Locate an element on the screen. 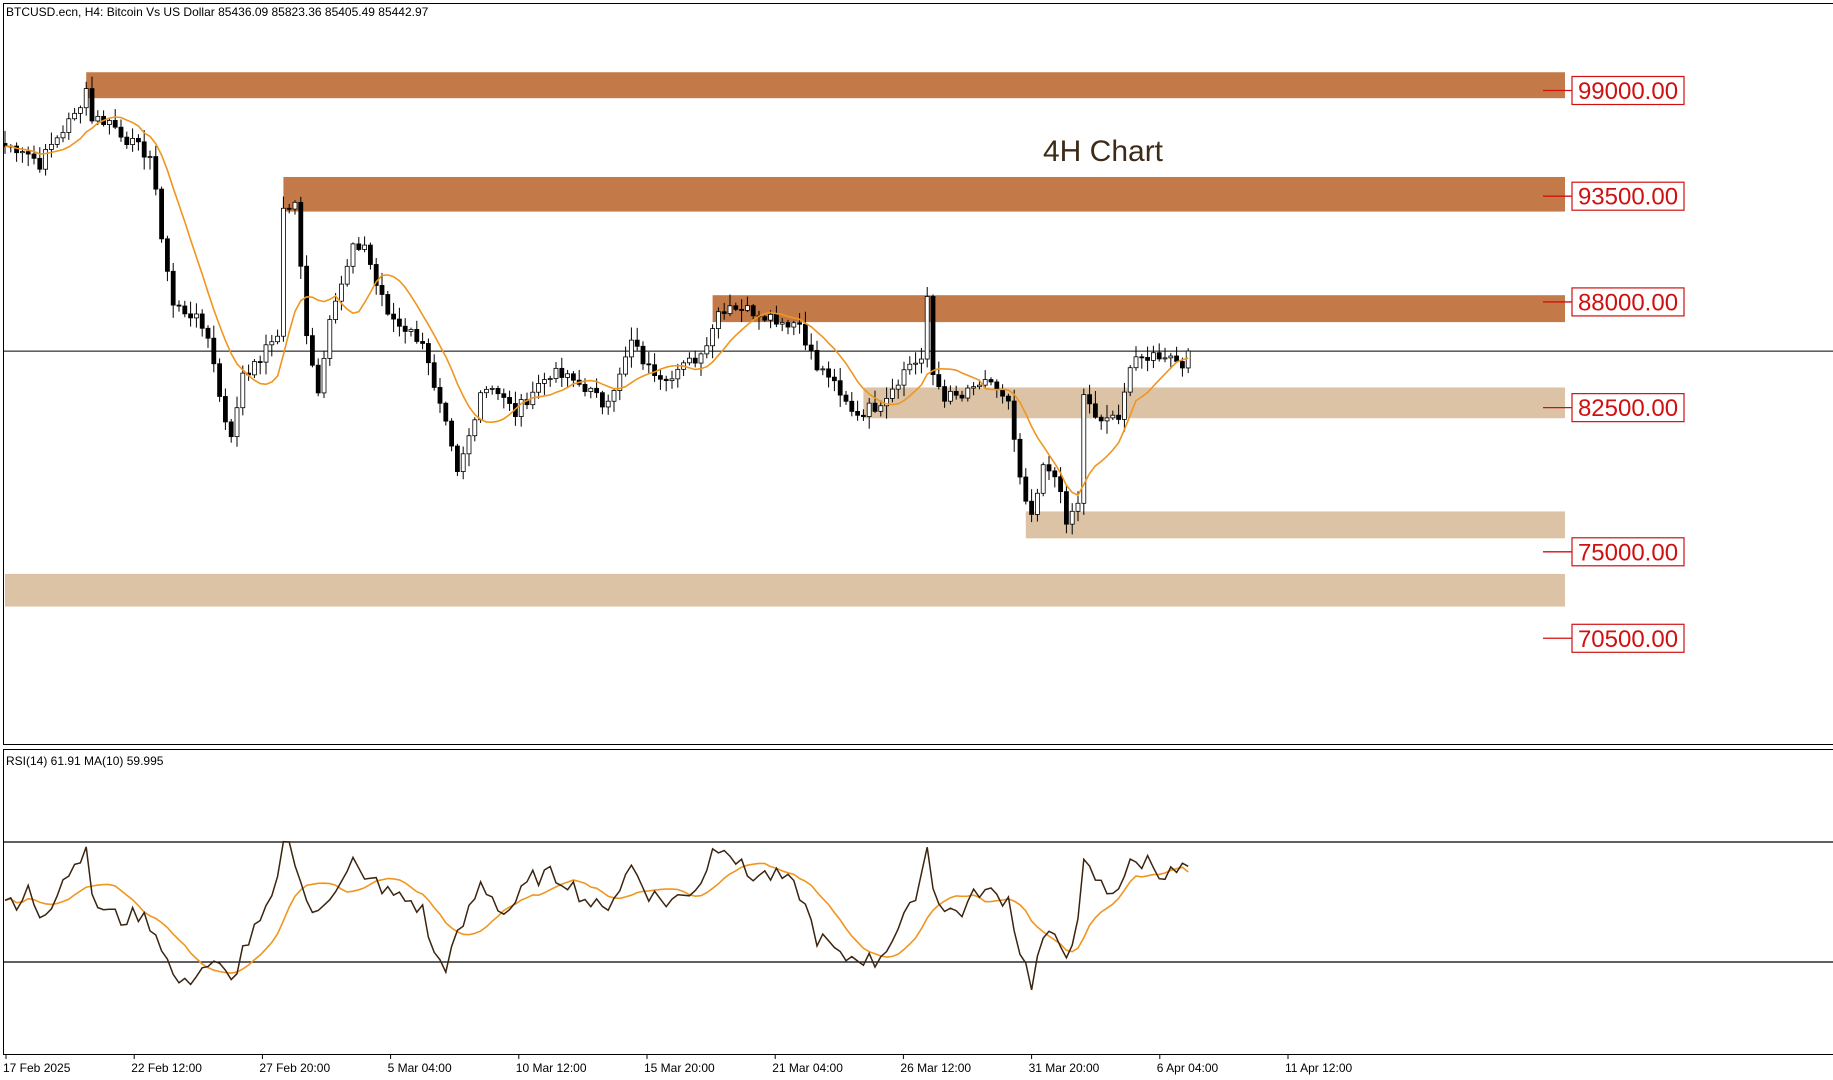 The image size is (1833, 1080). rsi-levels-layer is located at coordinates (918, 902).